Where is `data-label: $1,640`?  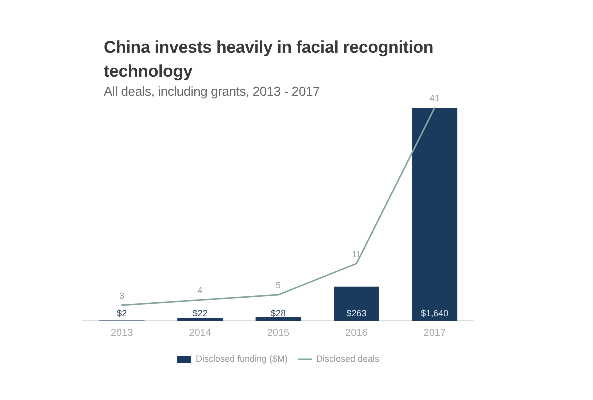
data-label: $1,640 is located at coordinates (435, 313).